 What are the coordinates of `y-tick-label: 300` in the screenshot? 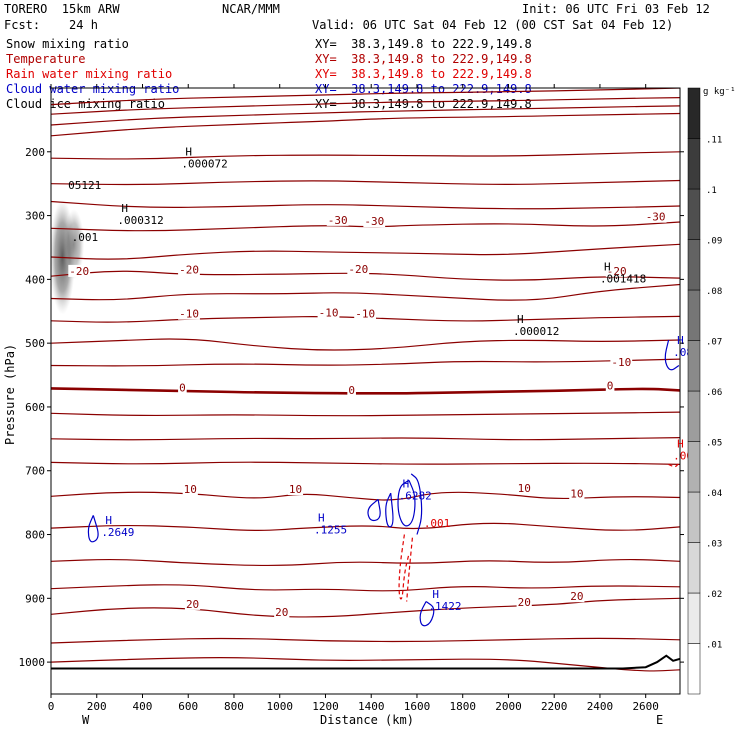 It's located at (35, 216).